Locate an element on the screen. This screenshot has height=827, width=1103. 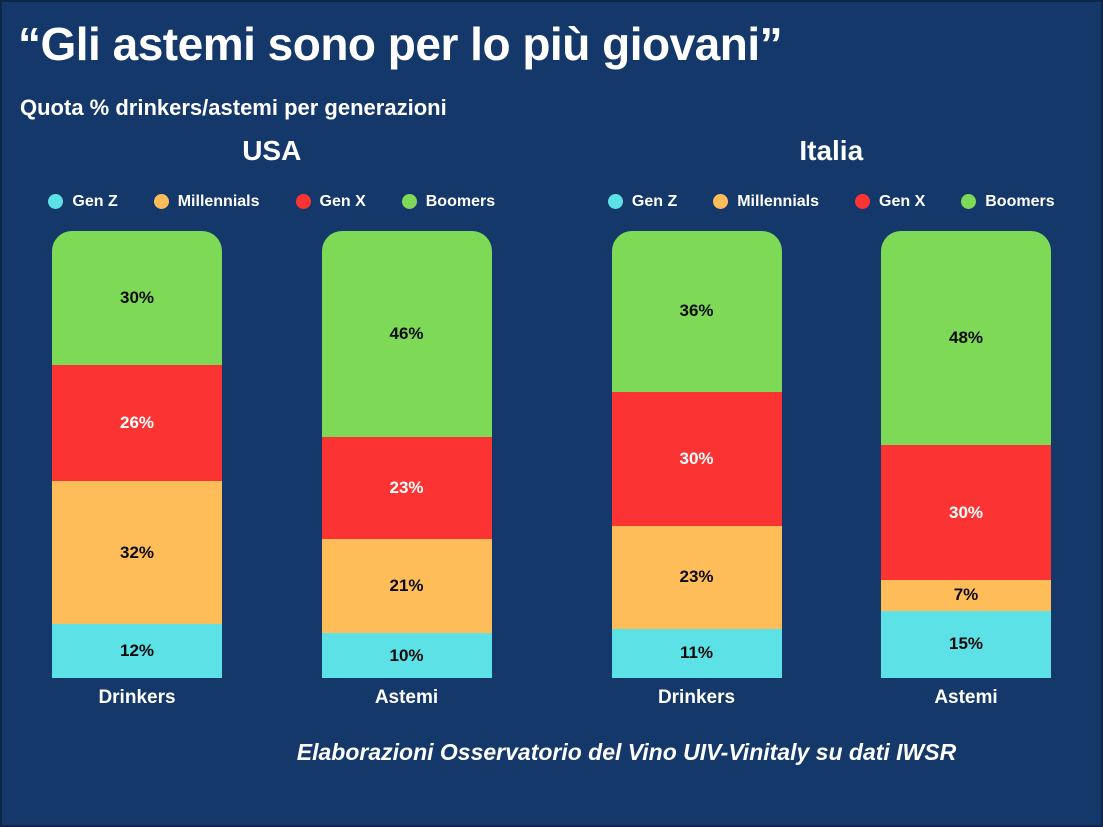
segment-value-label: 11% is located at coordinates (696, 653).